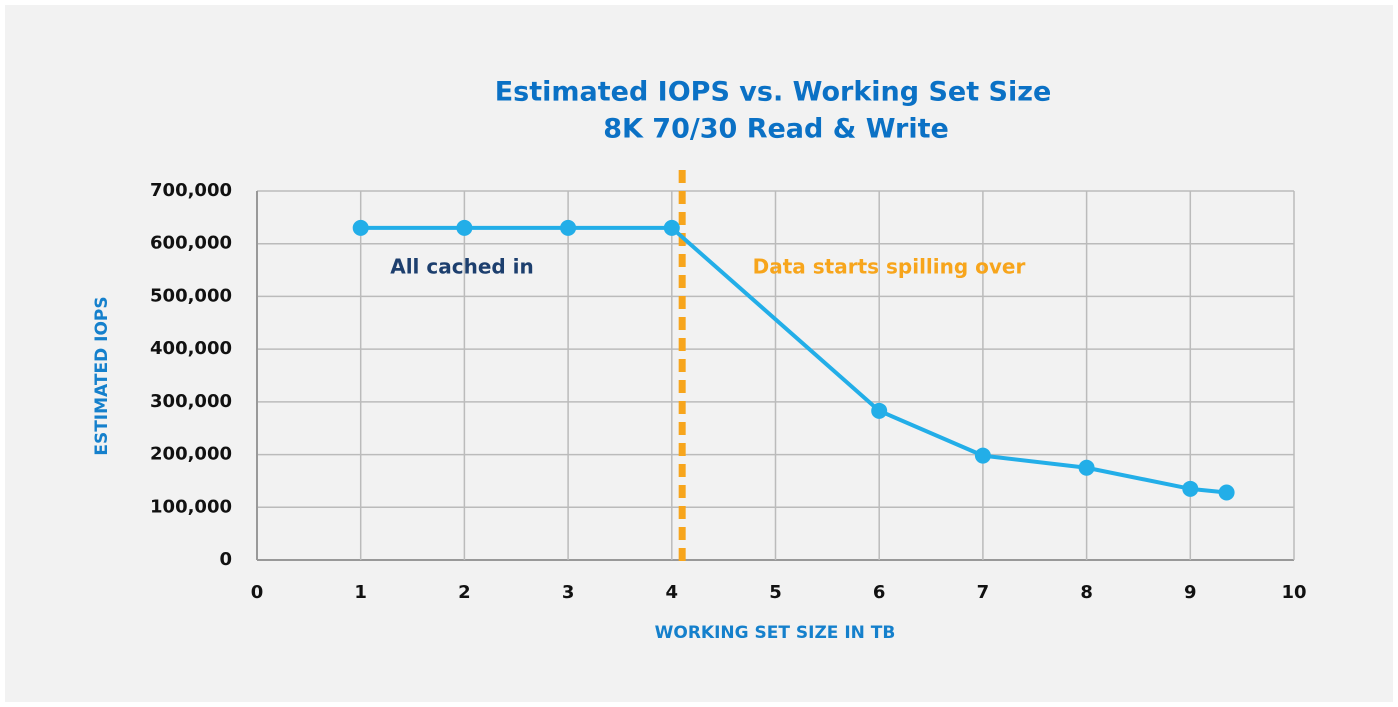 This screenshot has width=1398, height=707. I want to click on x-tick-label: 1, so click(360, 592).